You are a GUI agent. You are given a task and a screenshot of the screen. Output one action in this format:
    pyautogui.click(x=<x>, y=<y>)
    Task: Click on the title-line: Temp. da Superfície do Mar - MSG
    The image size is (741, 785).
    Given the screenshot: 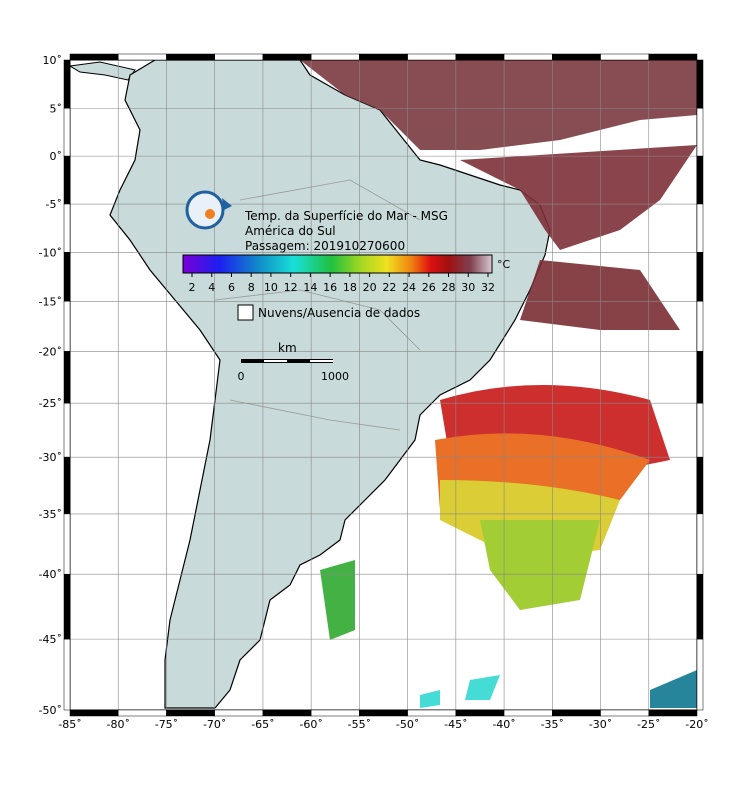 What is the action you would take?
    pyautogui.click(x=346, y=216)
    